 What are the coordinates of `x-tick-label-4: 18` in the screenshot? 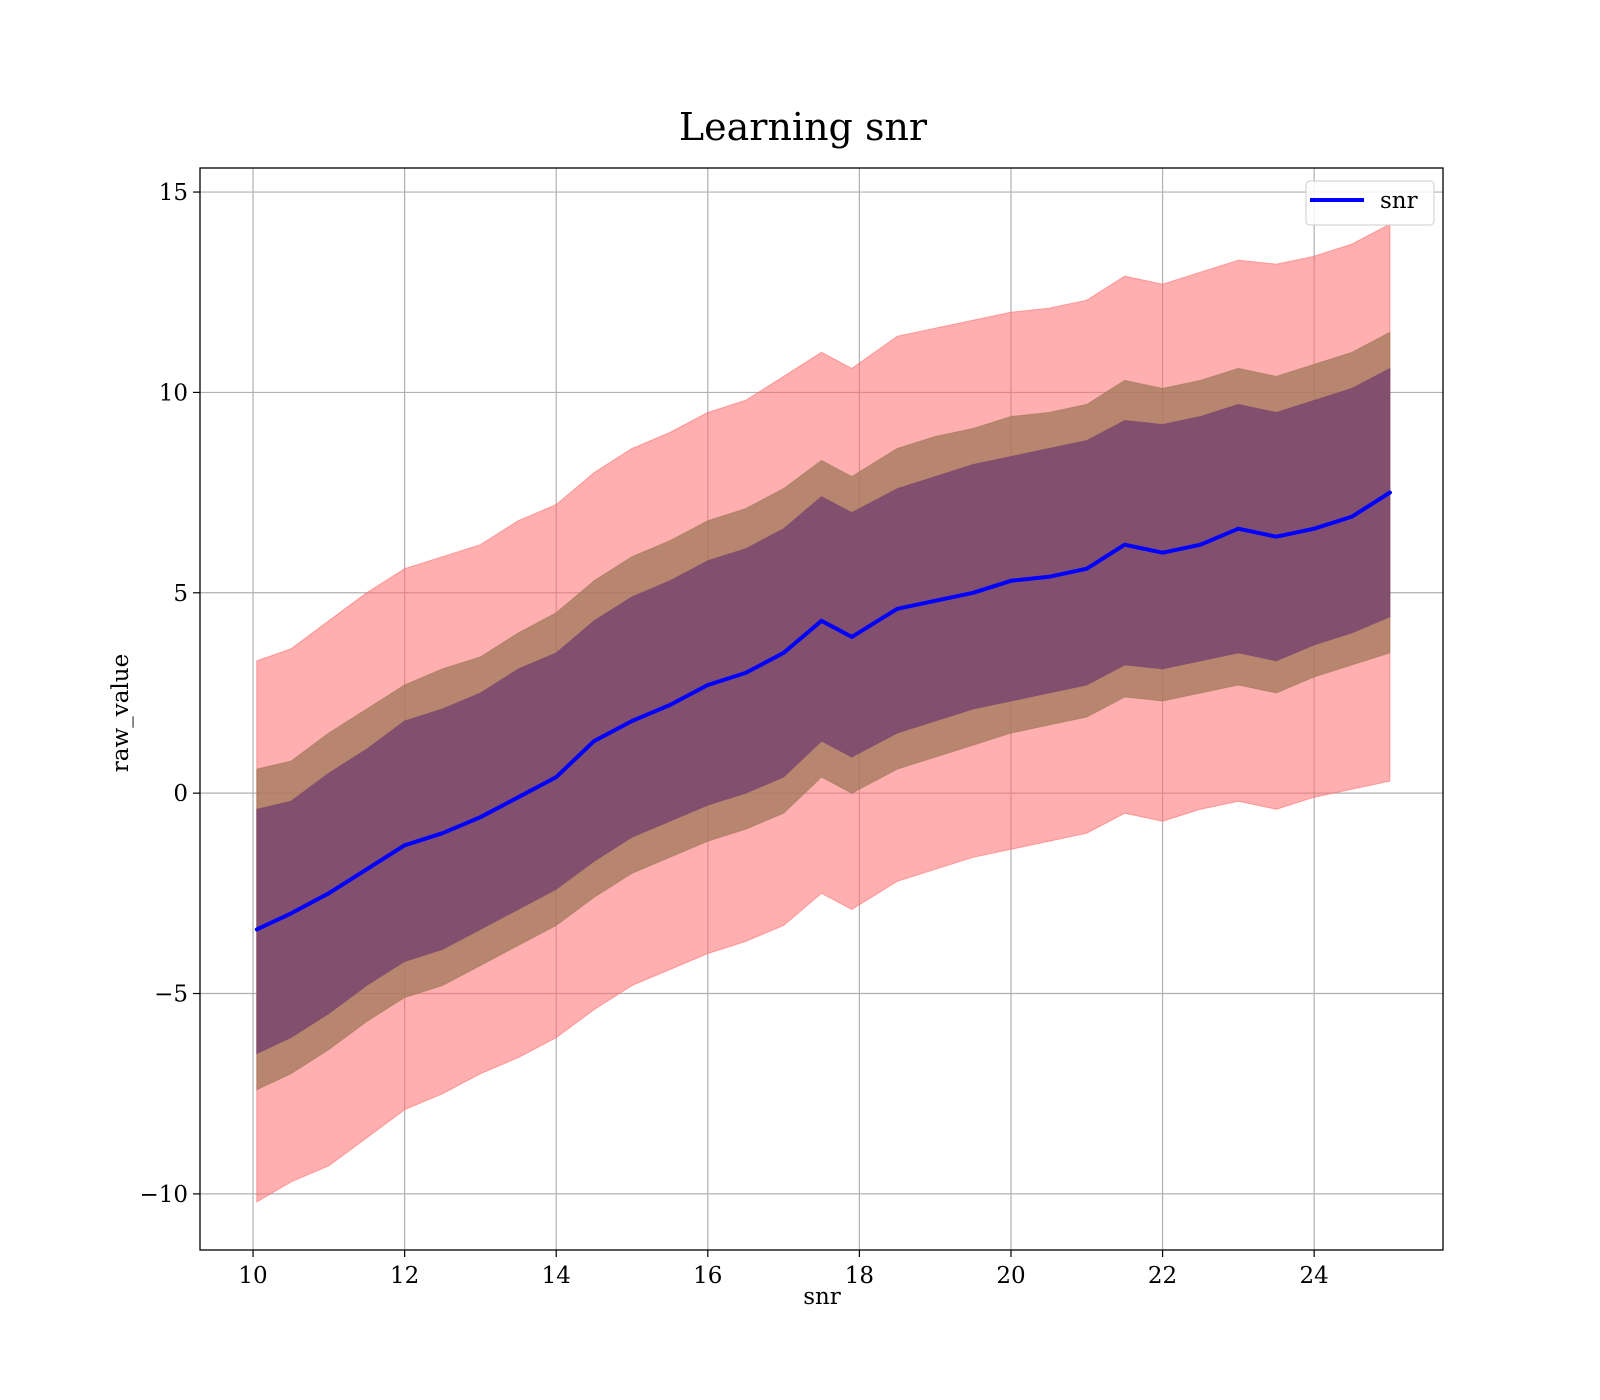 It's located at (859, 1276).